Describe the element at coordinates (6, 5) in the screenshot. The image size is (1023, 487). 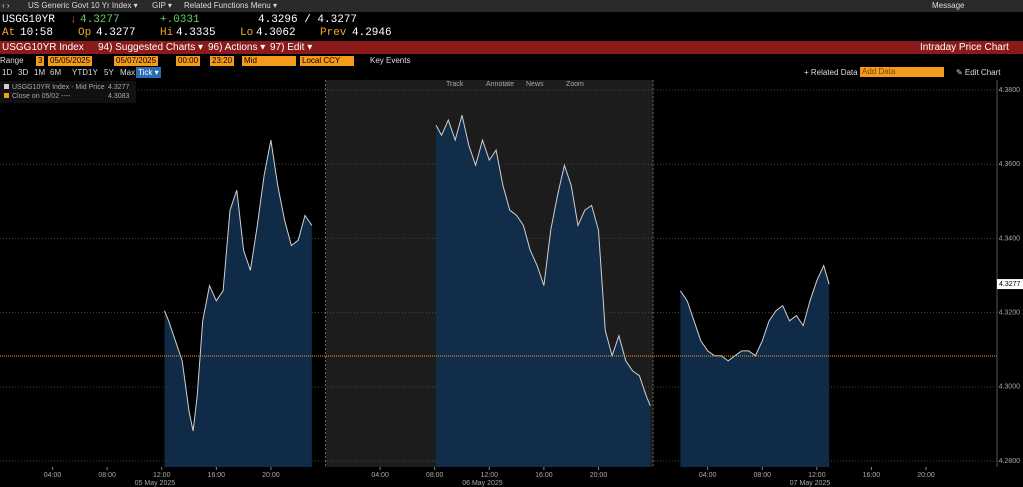
I see `nav: ‹ ›` at that location.